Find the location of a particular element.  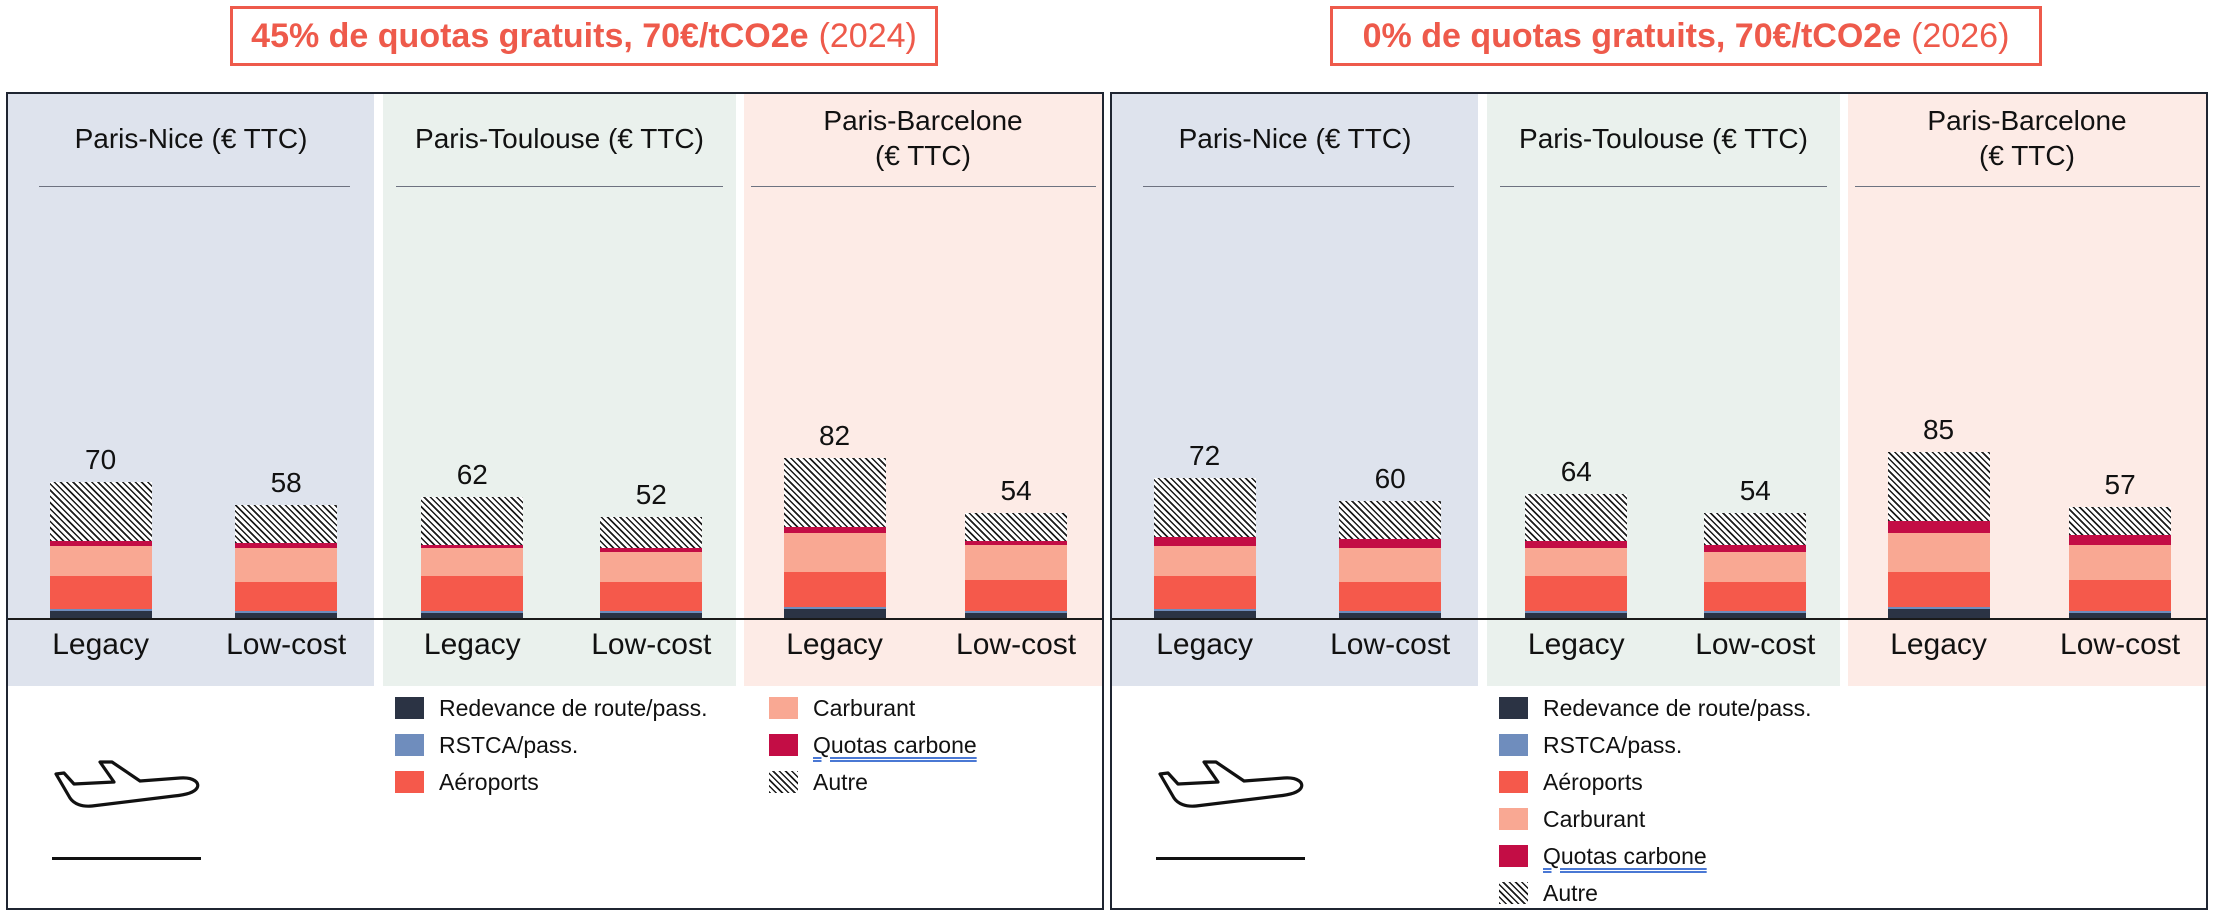

panel-title-year: (2026) is located at coordinates (1960, 35).